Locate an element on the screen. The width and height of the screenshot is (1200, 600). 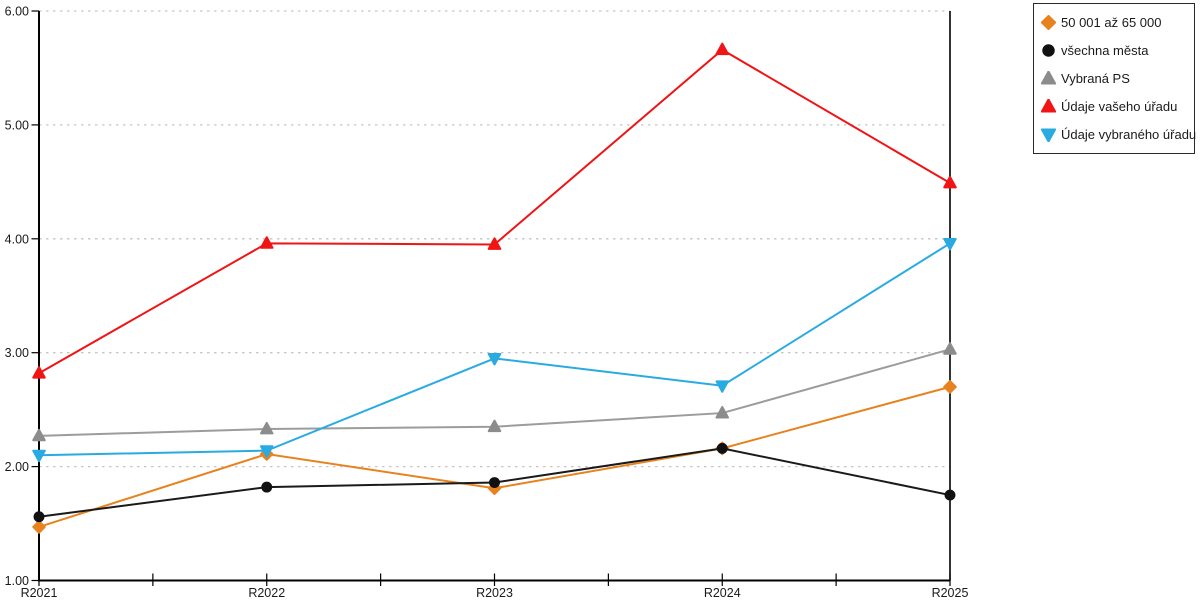
legend-item-label: Údaje vybraného úřadu is located at coordinates (1129, 135).